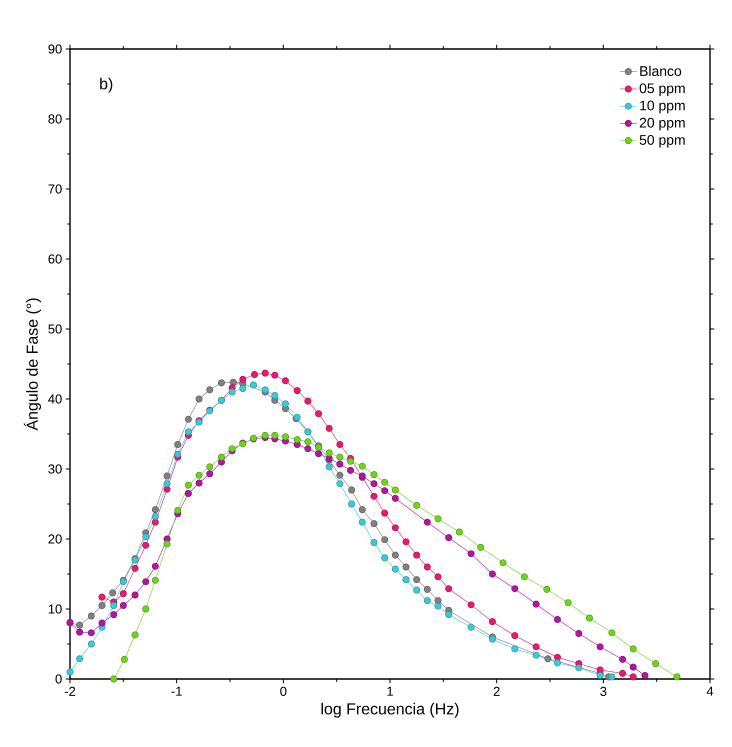  I want to click on legend-label: 20 ppm, so click(662, 124).